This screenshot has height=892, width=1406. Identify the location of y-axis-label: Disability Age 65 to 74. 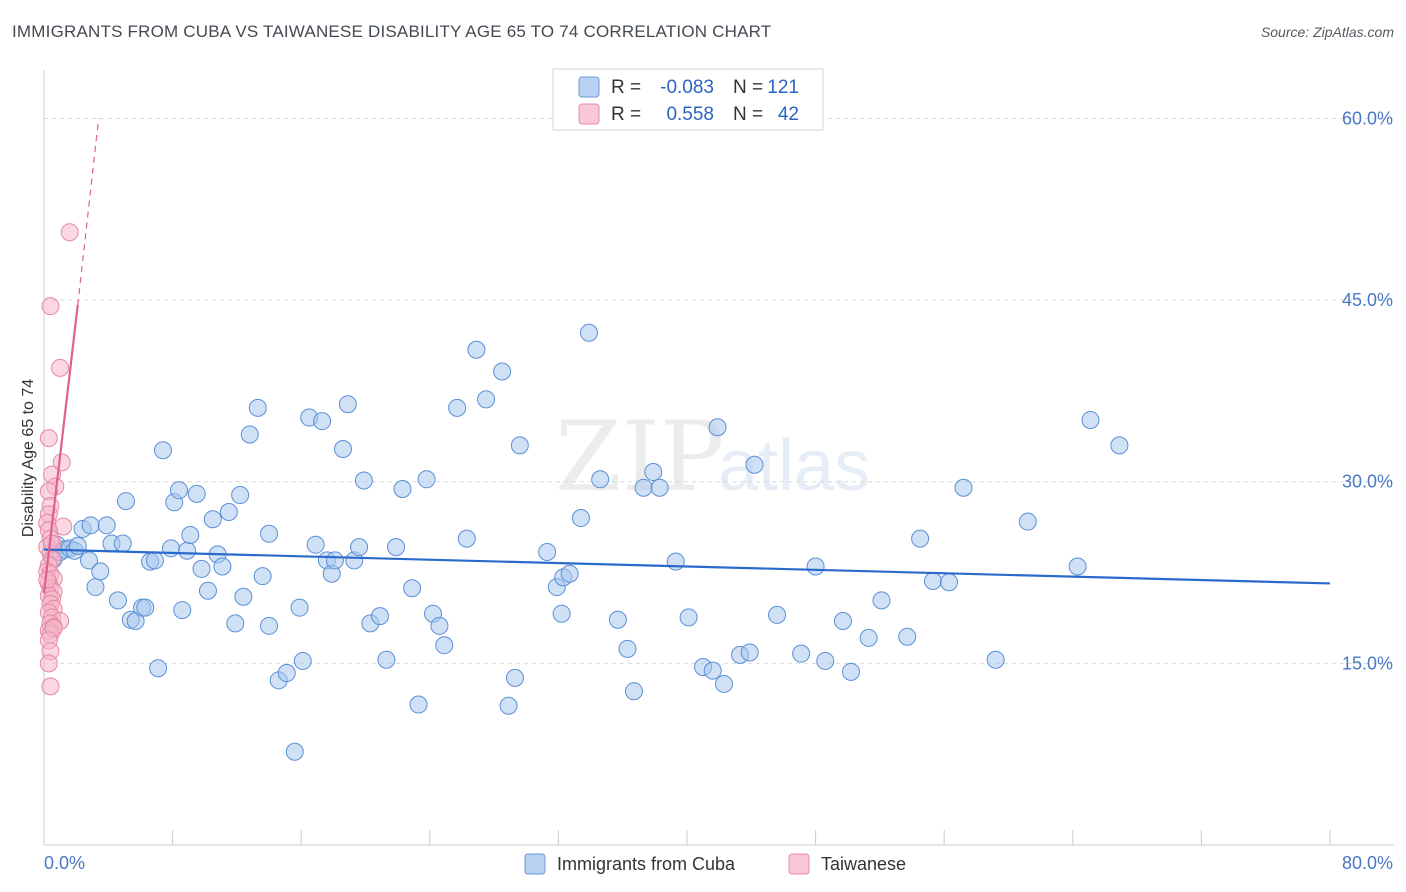
(28, 458).